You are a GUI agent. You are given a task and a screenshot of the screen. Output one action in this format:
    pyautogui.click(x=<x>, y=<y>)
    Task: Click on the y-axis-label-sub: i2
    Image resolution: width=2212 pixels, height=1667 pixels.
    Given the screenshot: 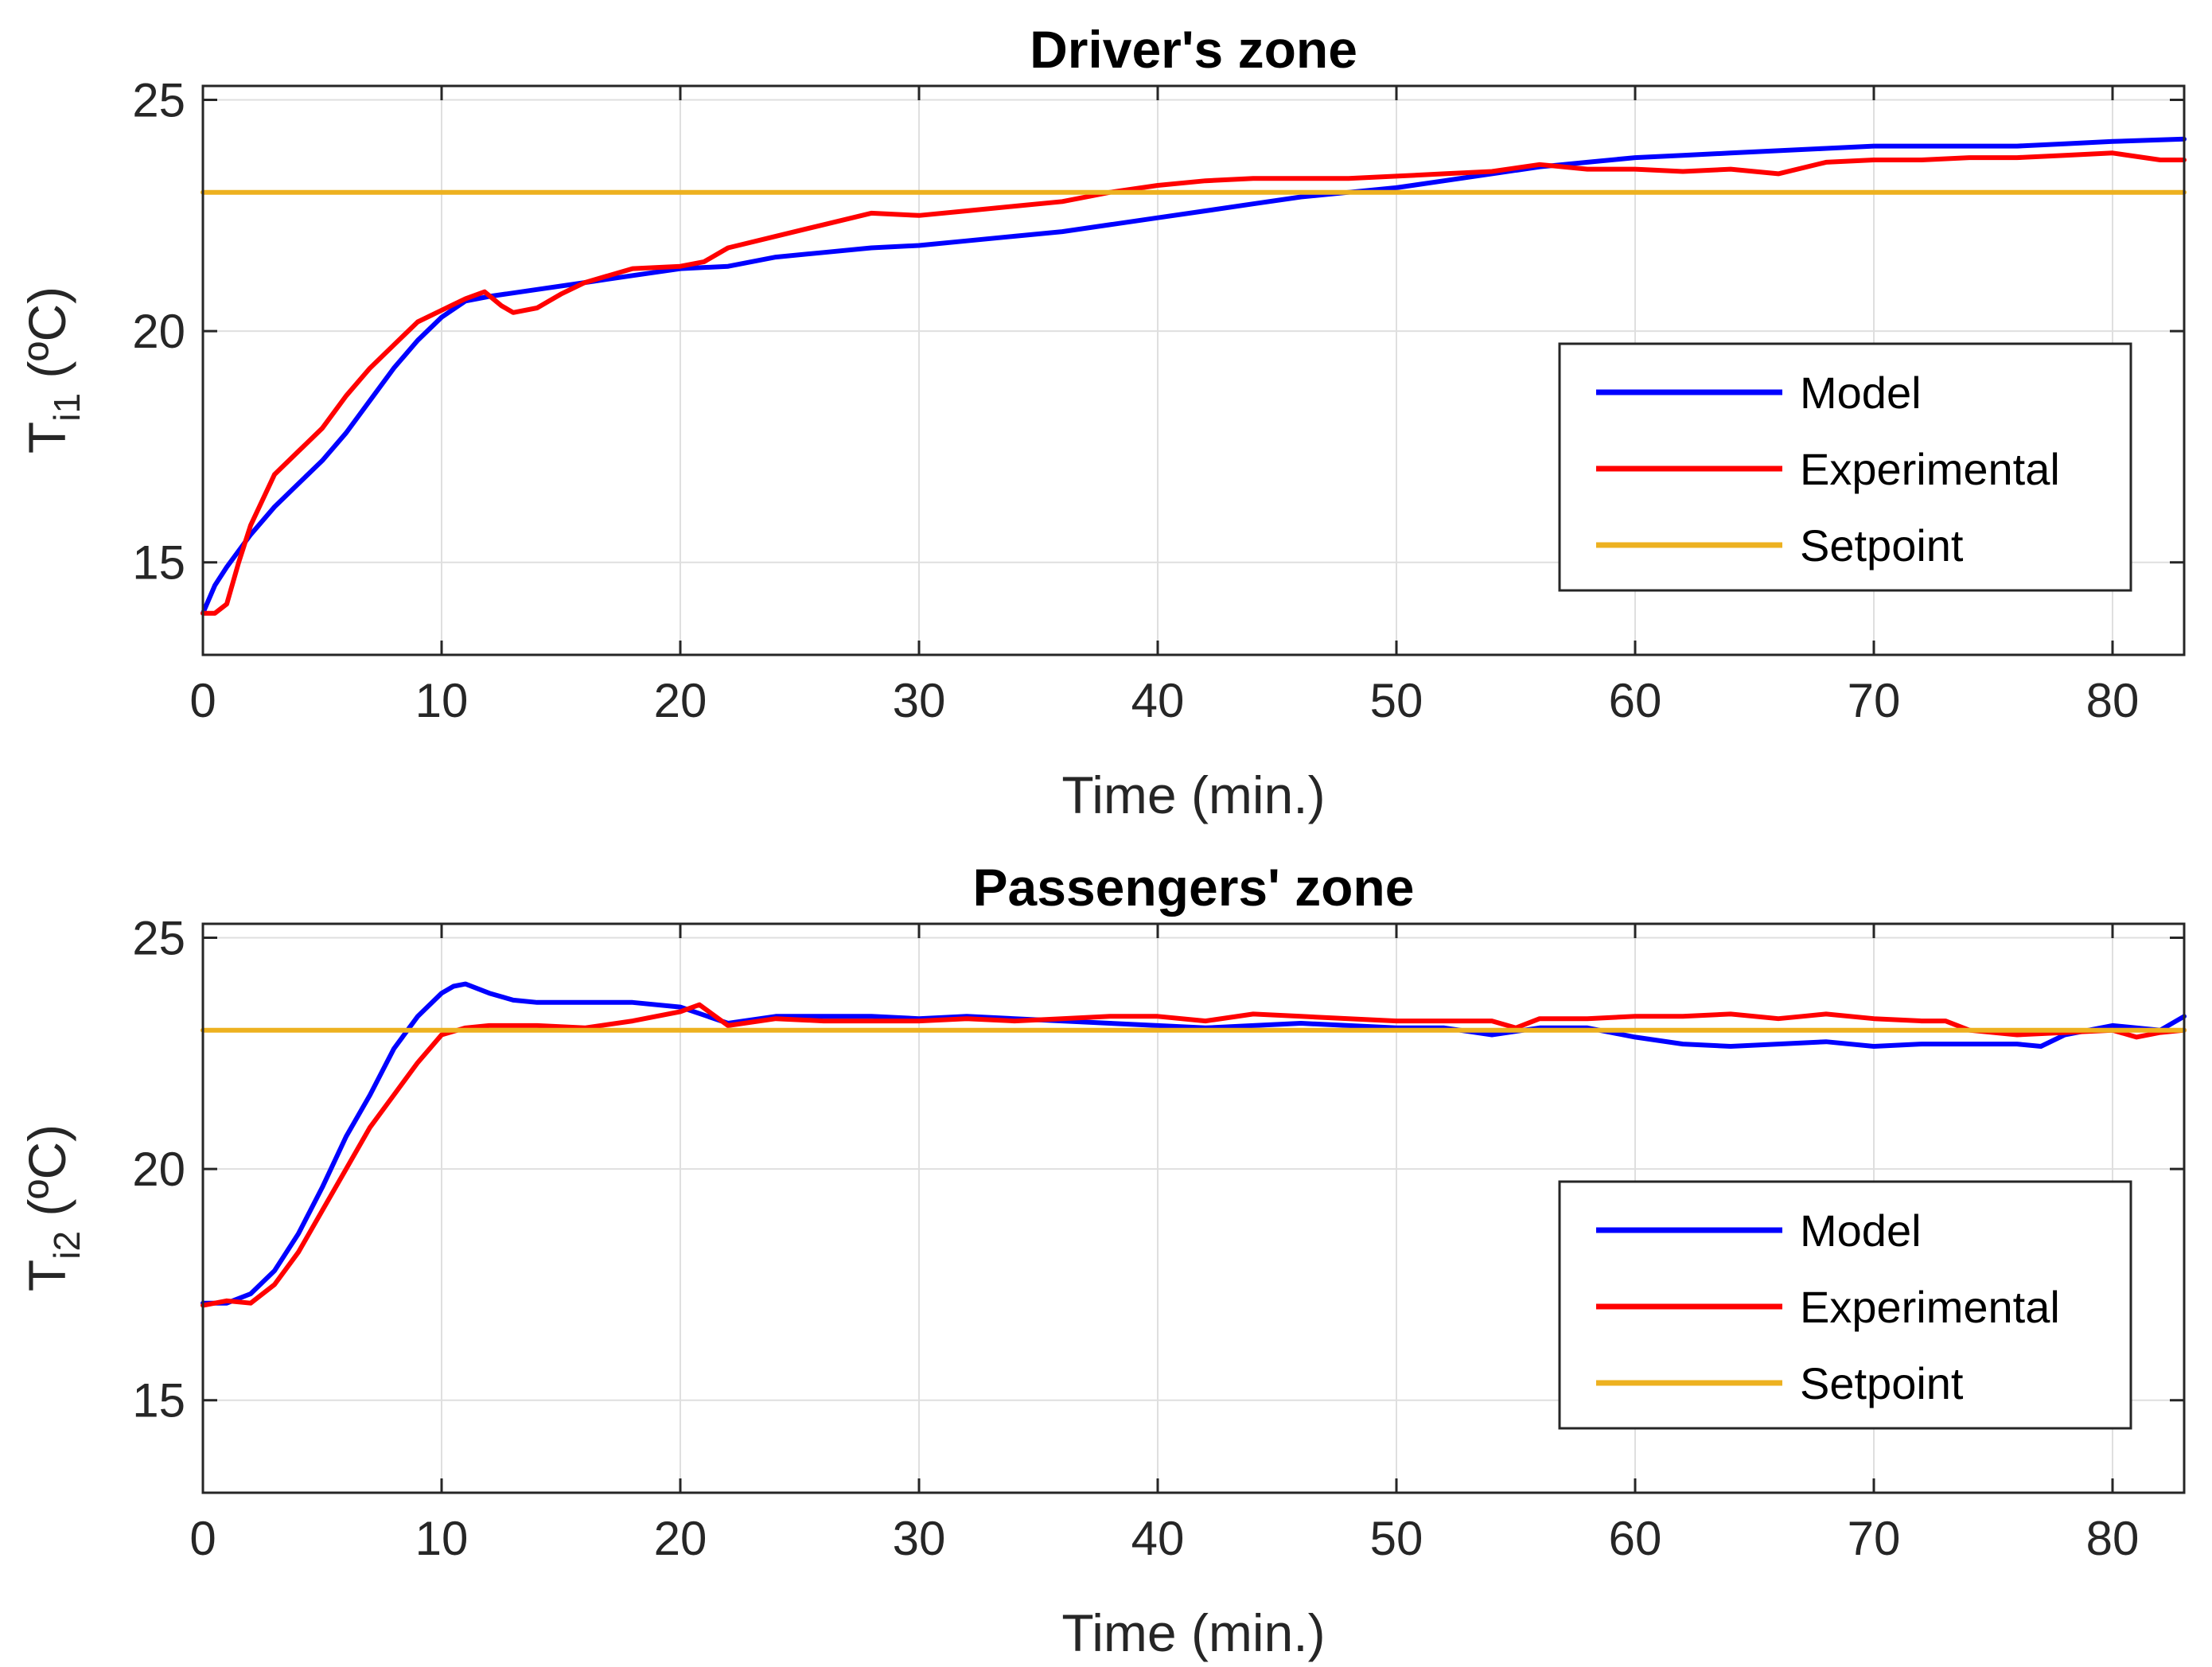 What is the action you would take?
    pyautogui.click(x=67, y=1246)
    